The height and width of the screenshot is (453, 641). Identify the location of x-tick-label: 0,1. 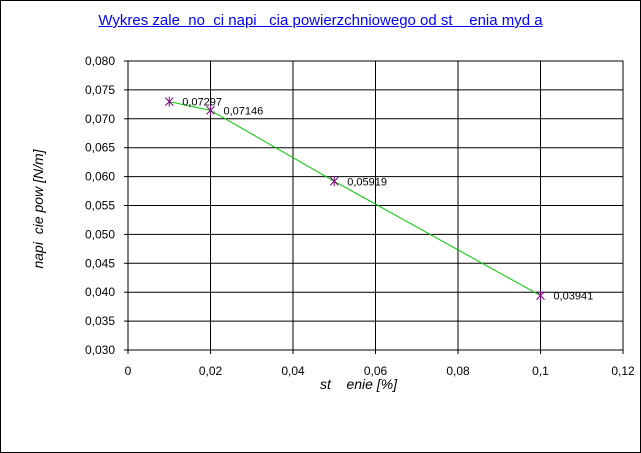
(540, 371).